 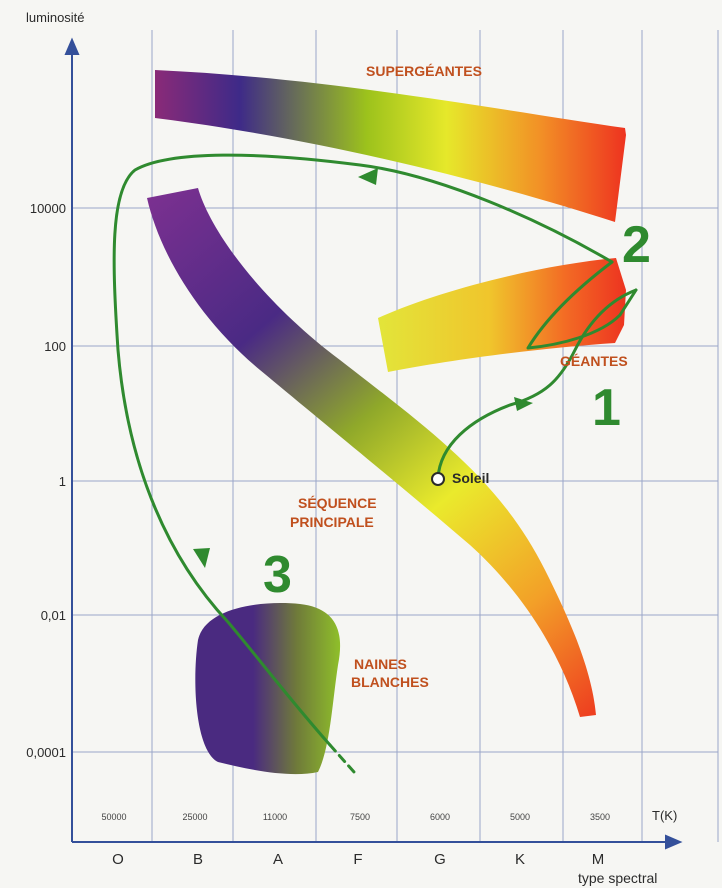 What do you see at coordinates (337, 503) in the screenshot?
I see `main-sequence-label-1: SÉQUENCE` at bounding box center [337, 503].